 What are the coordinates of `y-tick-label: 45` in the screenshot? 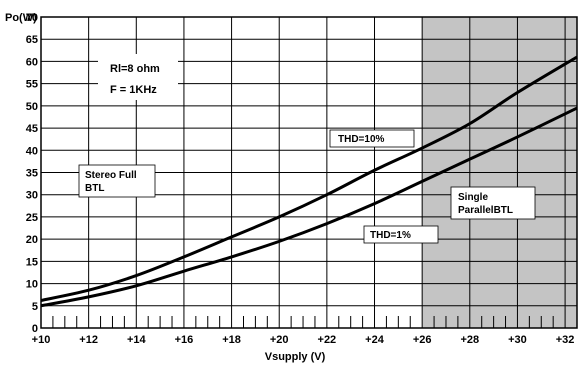 It's located at (32, 129).